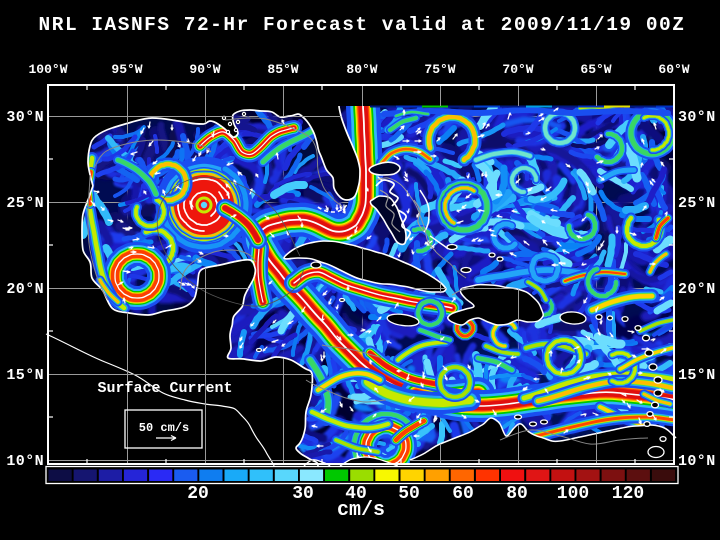 Image resolution: width=720 pixels, height=540 pixels. Describe the element at coordinates (361, 69) in the screenshot. I see `svg-text: 80°W` at that location.